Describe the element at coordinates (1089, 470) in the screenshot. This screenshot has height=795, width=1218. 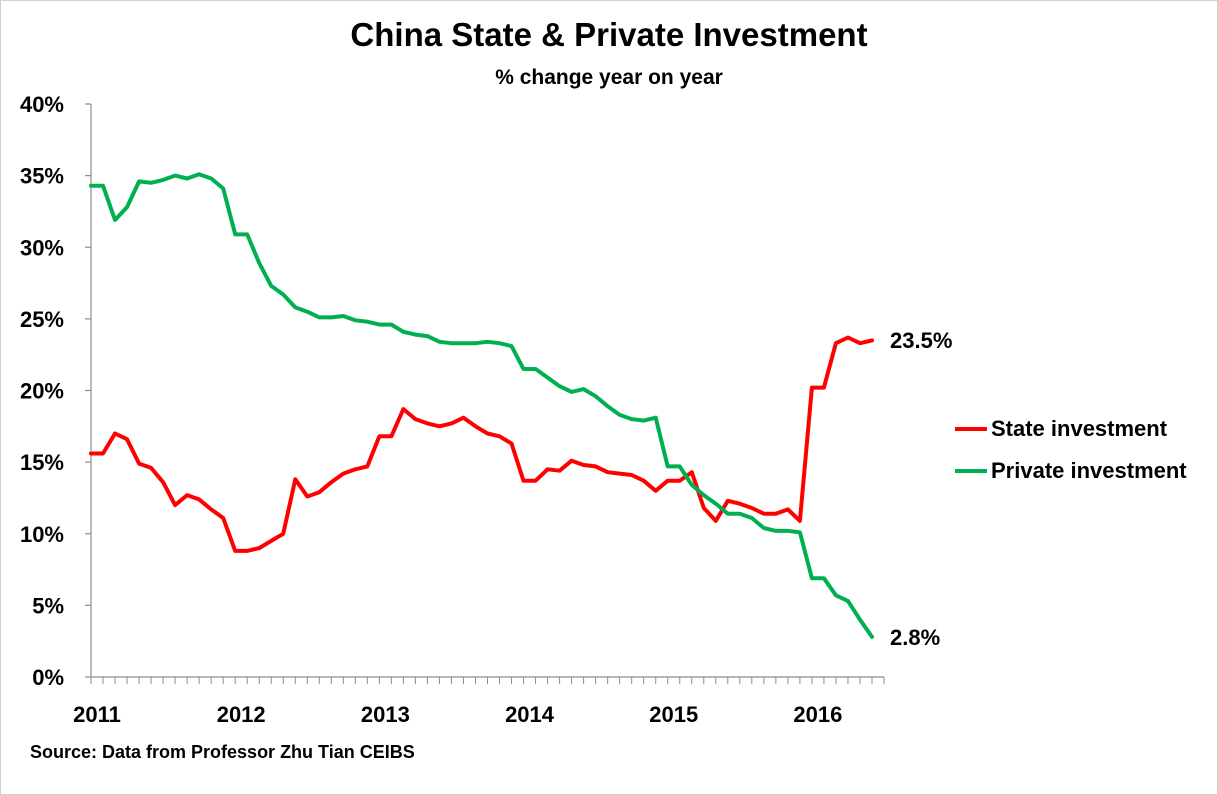
I see `legend-label-private: Private investment` at that location.